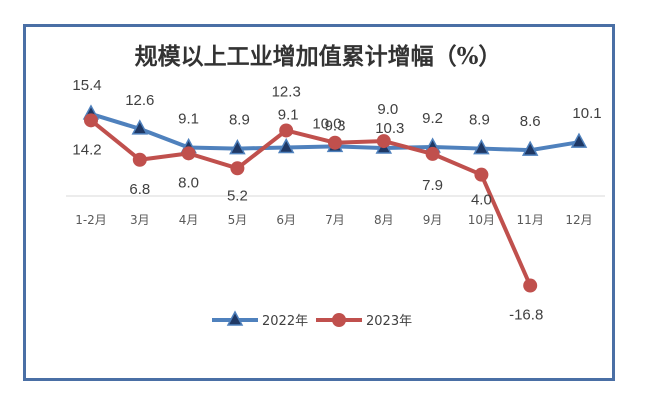 The width and height of the screenshot is (645, 406). What do you see at coordinates (481, 220) in the screenshot?
I see `x-tick-label: 10月` at bounding box center [481, 220].